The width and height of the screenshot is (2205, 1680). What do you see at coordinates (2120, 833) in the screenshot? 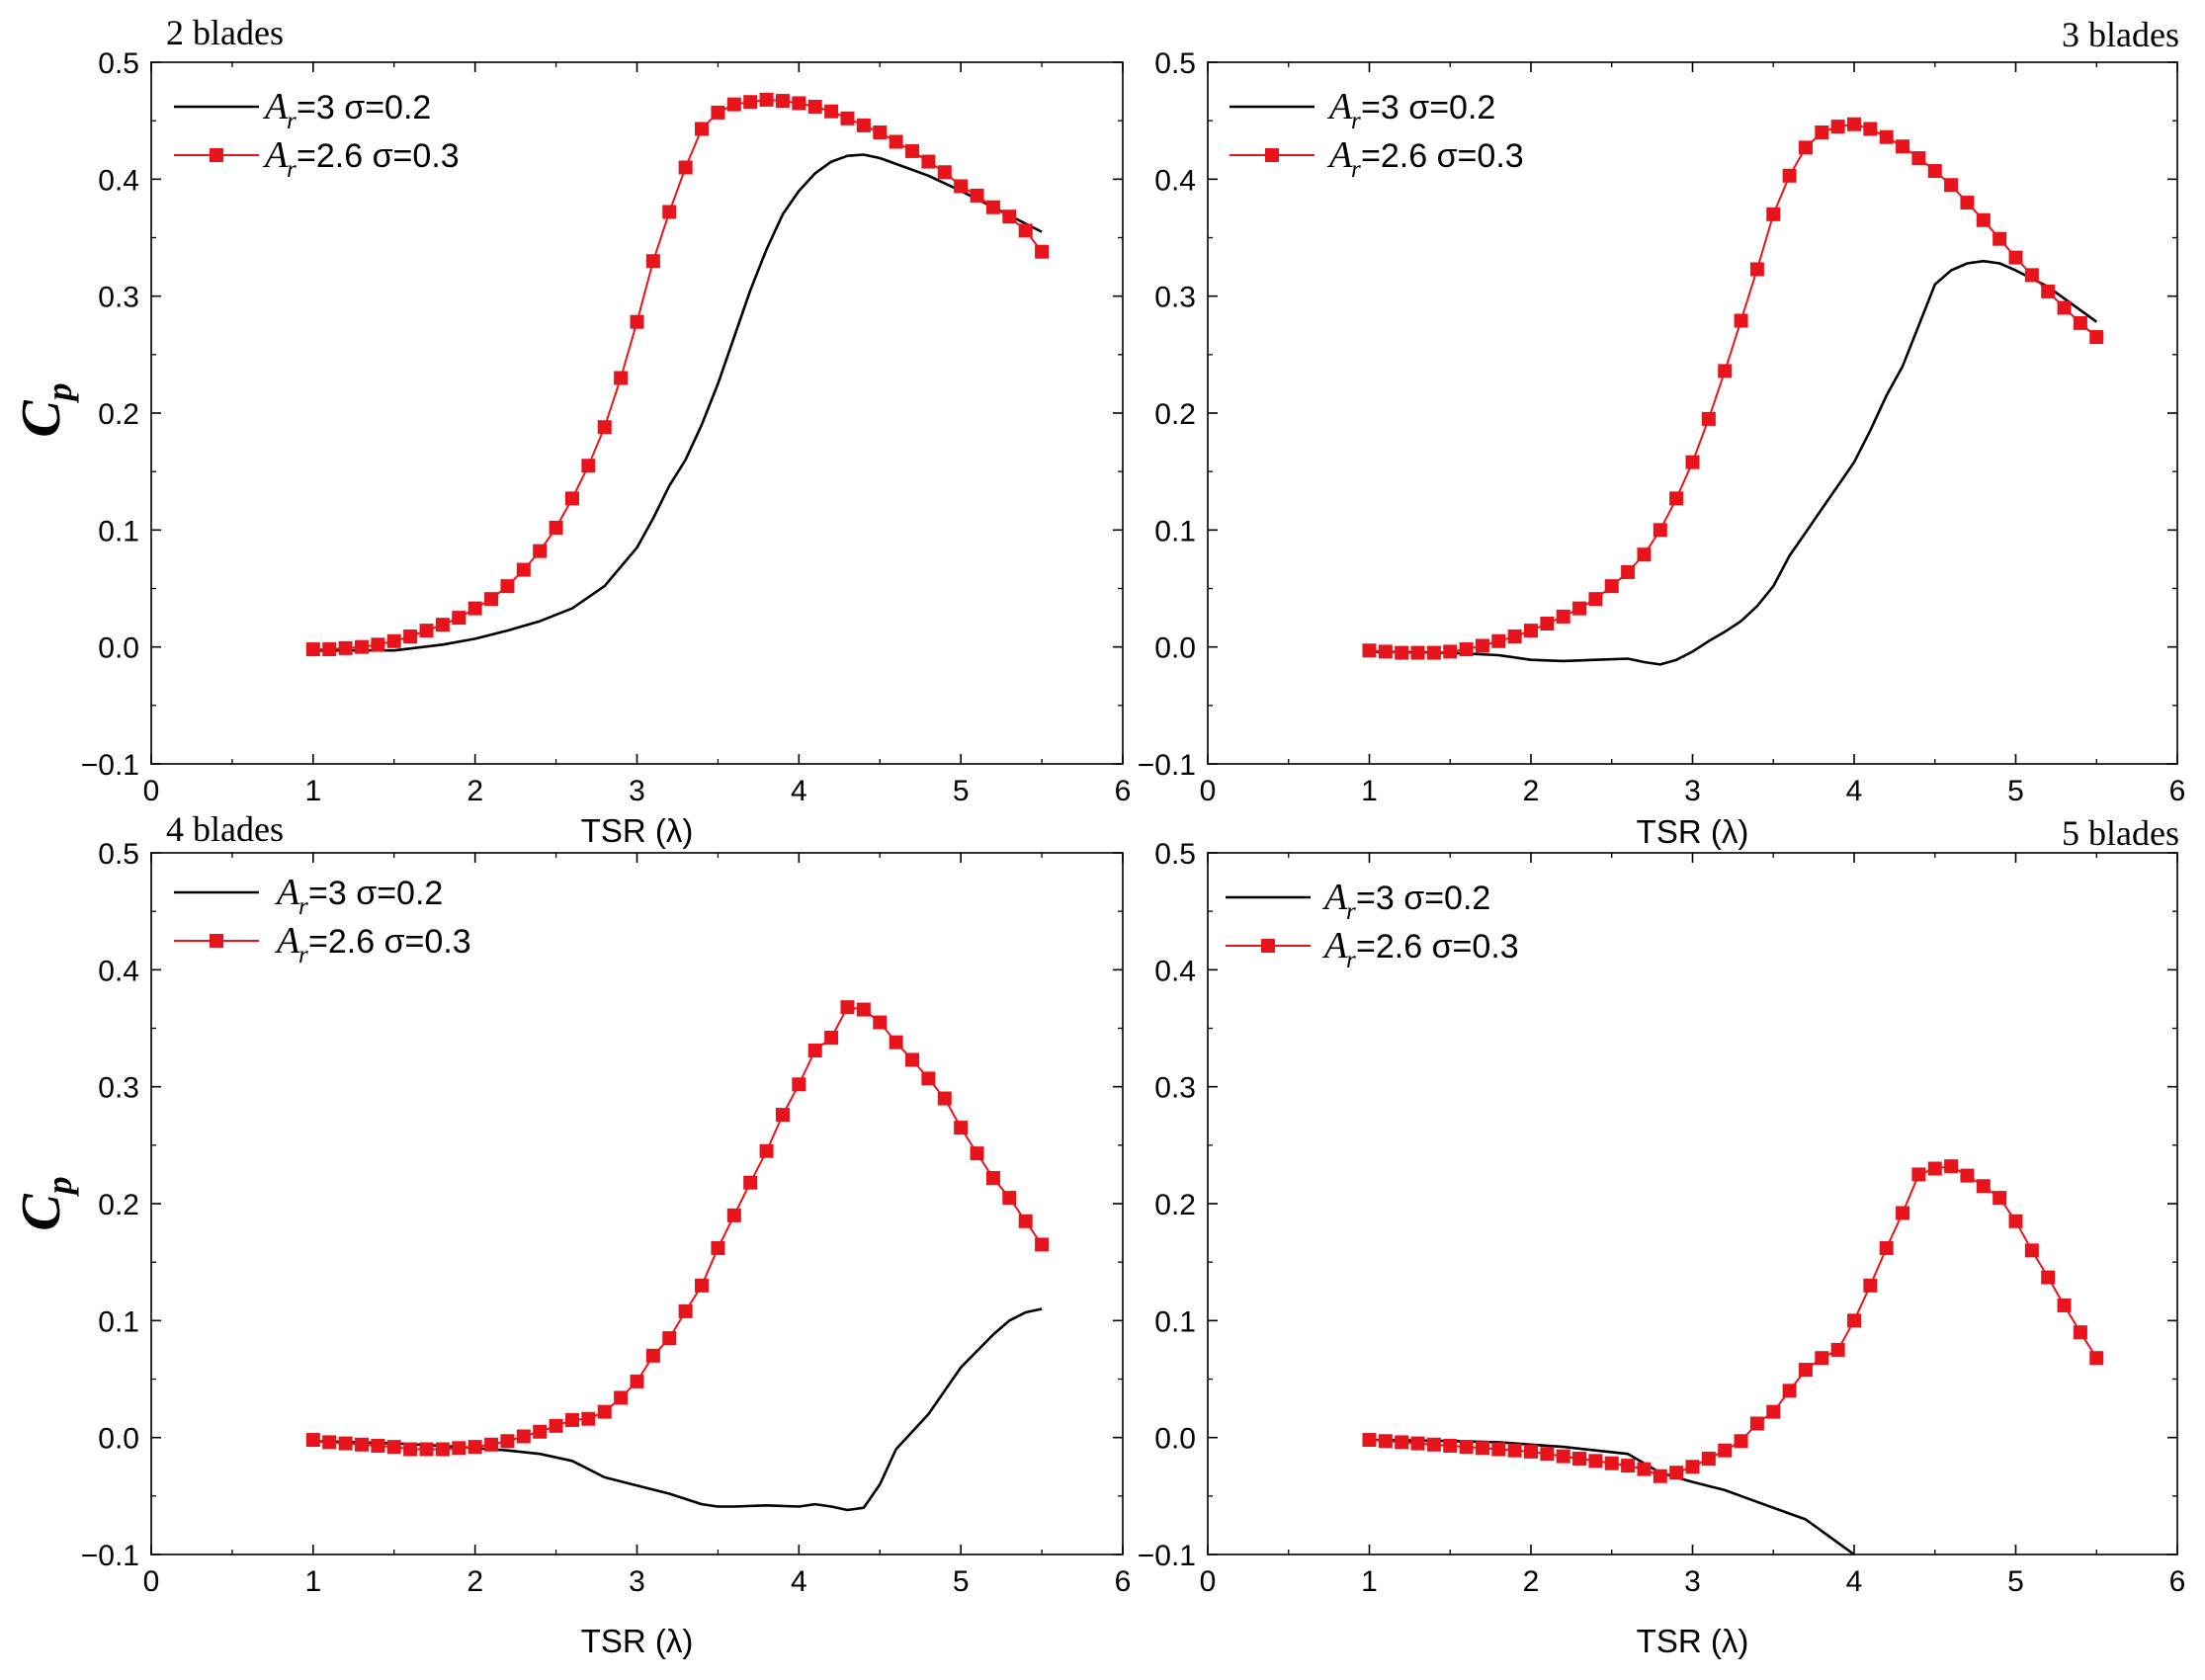
I see `panel-title: 5 blades` at bounding box center [2120, 833].